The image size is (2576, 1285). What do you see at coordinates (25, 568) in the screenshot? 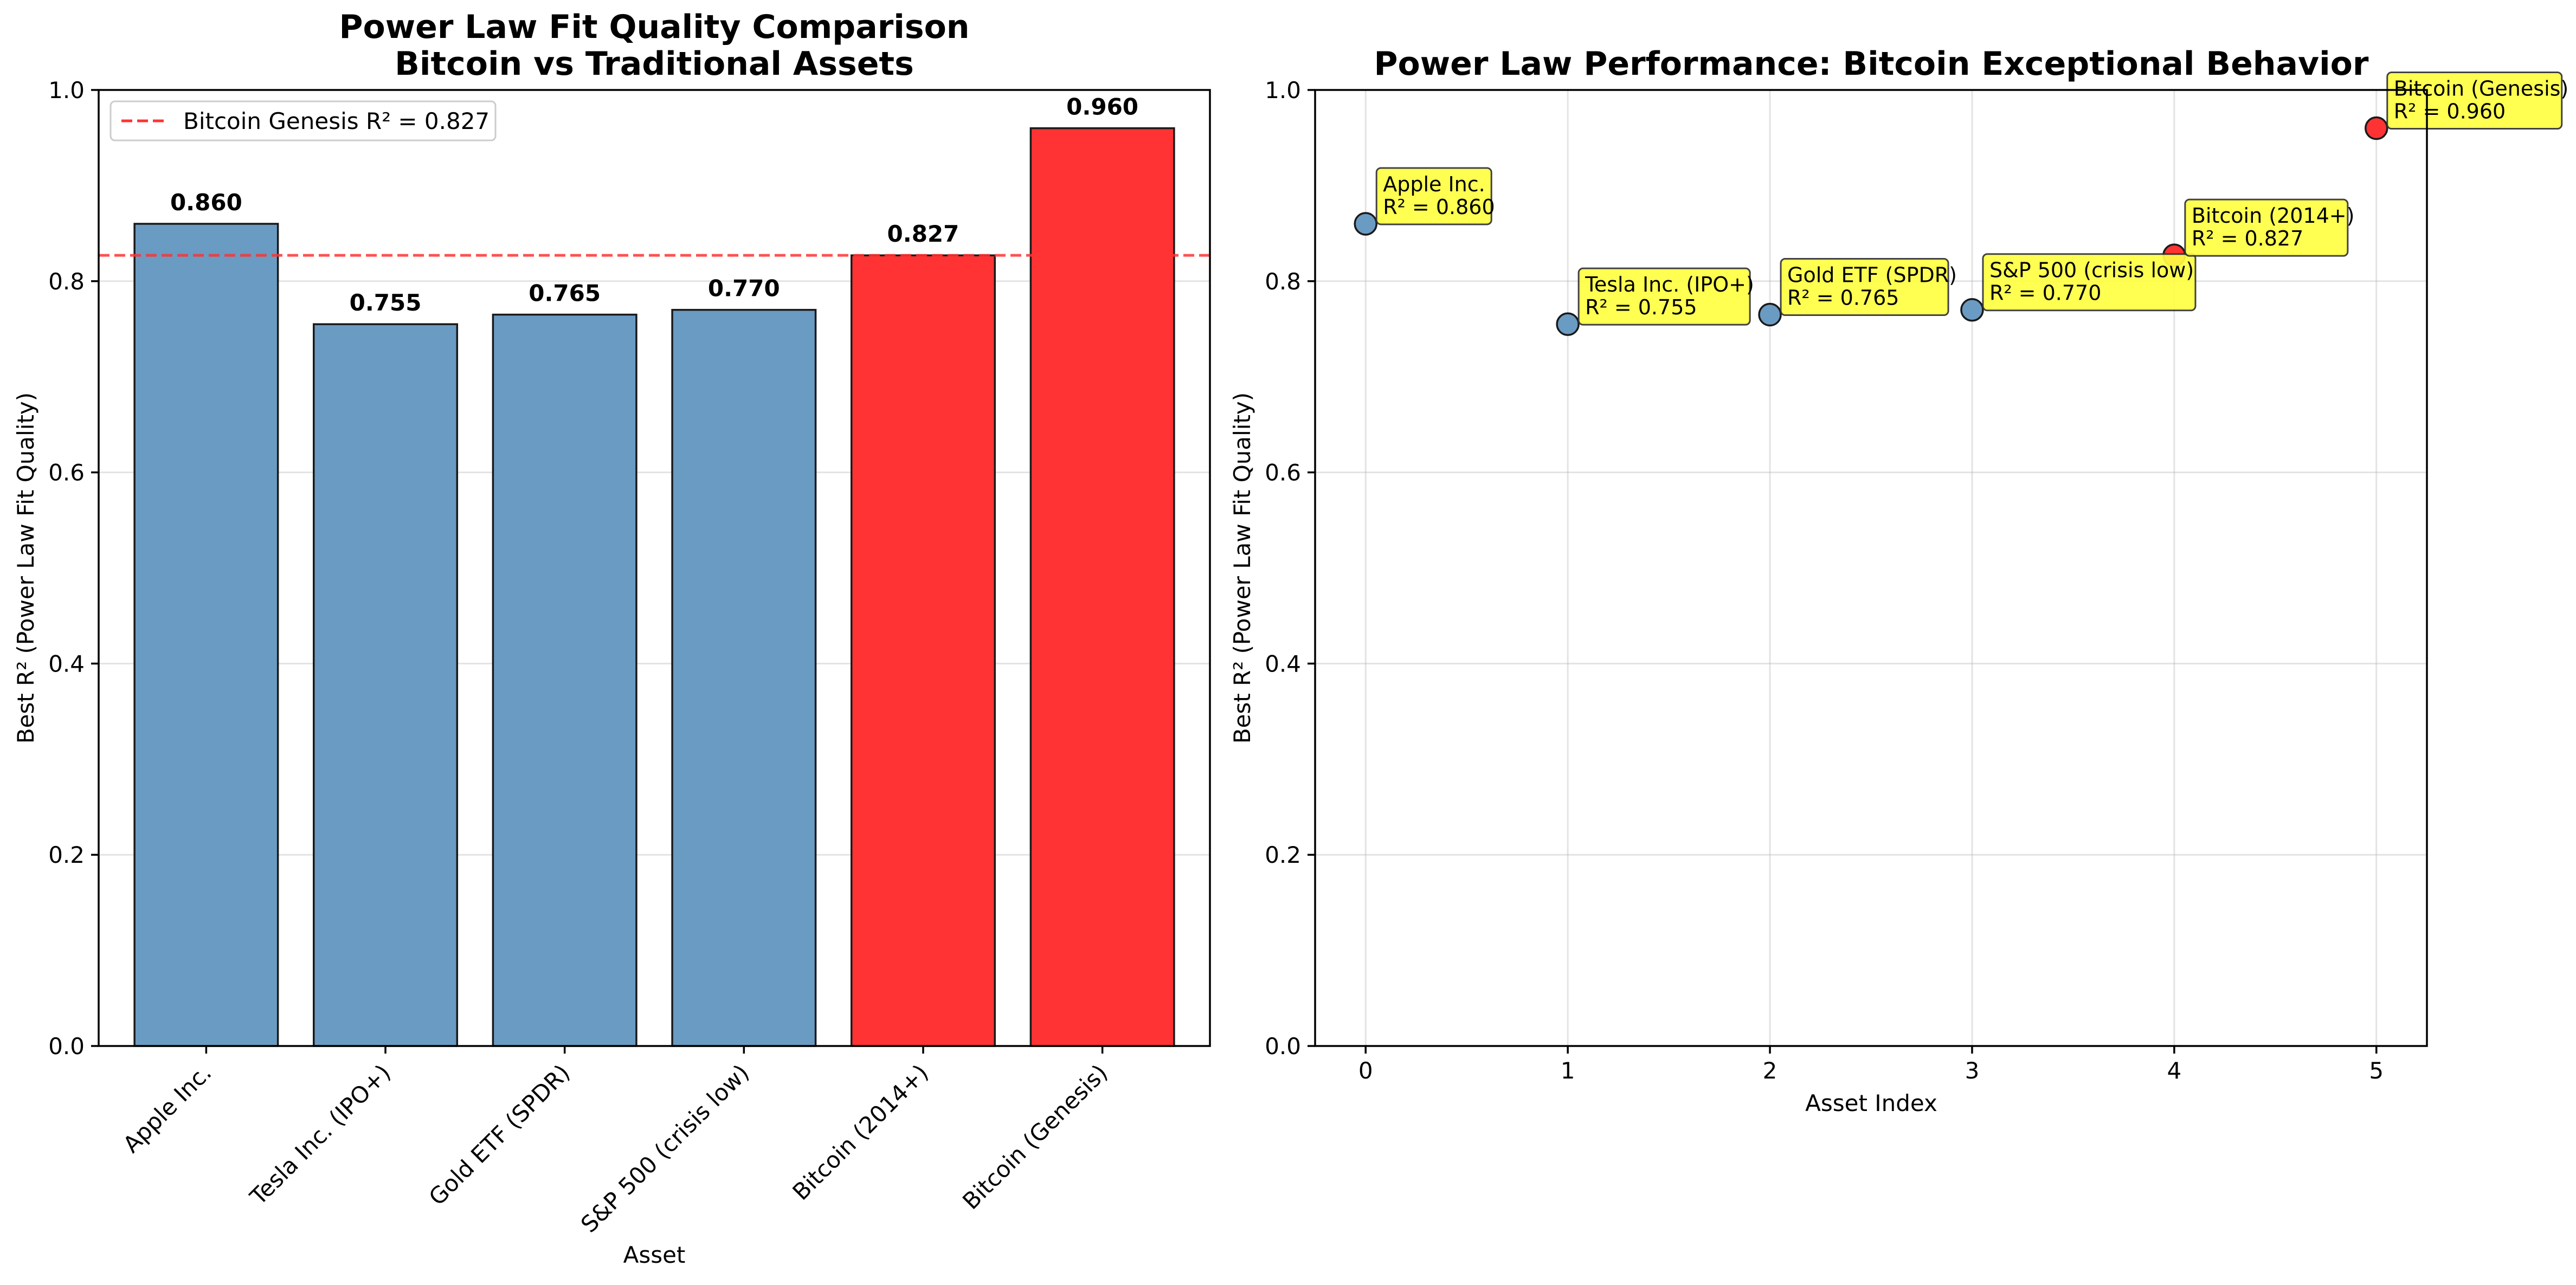
I see `bar-chart-y-axis-label: Best R² (Power Law Fit Quality)` at bounding box center [25, 568].